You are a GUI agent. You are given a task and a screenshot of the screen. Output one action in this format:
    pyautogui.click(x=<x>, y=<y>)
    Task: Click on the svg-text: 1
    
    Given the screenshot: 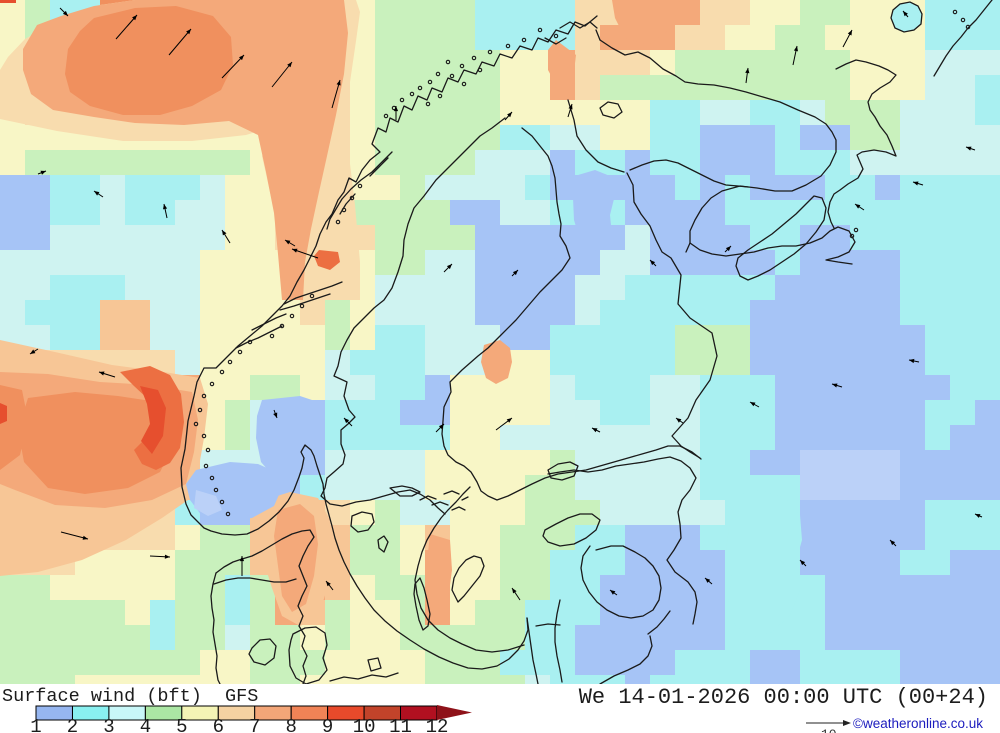 What is the action you would take?
    pyautogui.click(x=35, y=724)
    